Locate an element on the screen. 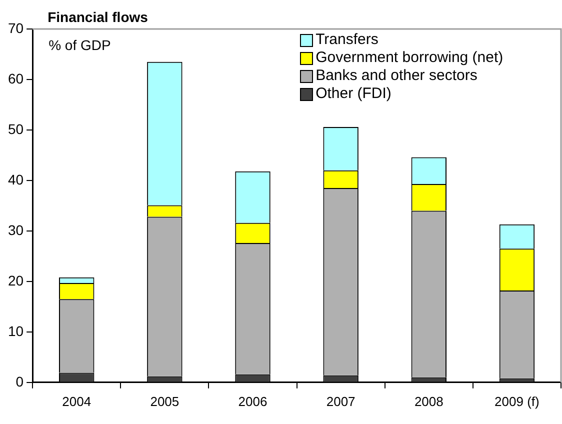 The width and height of the screenshot is (562, 424). y-tick-label: 0 is located at coordinates (20, 381).